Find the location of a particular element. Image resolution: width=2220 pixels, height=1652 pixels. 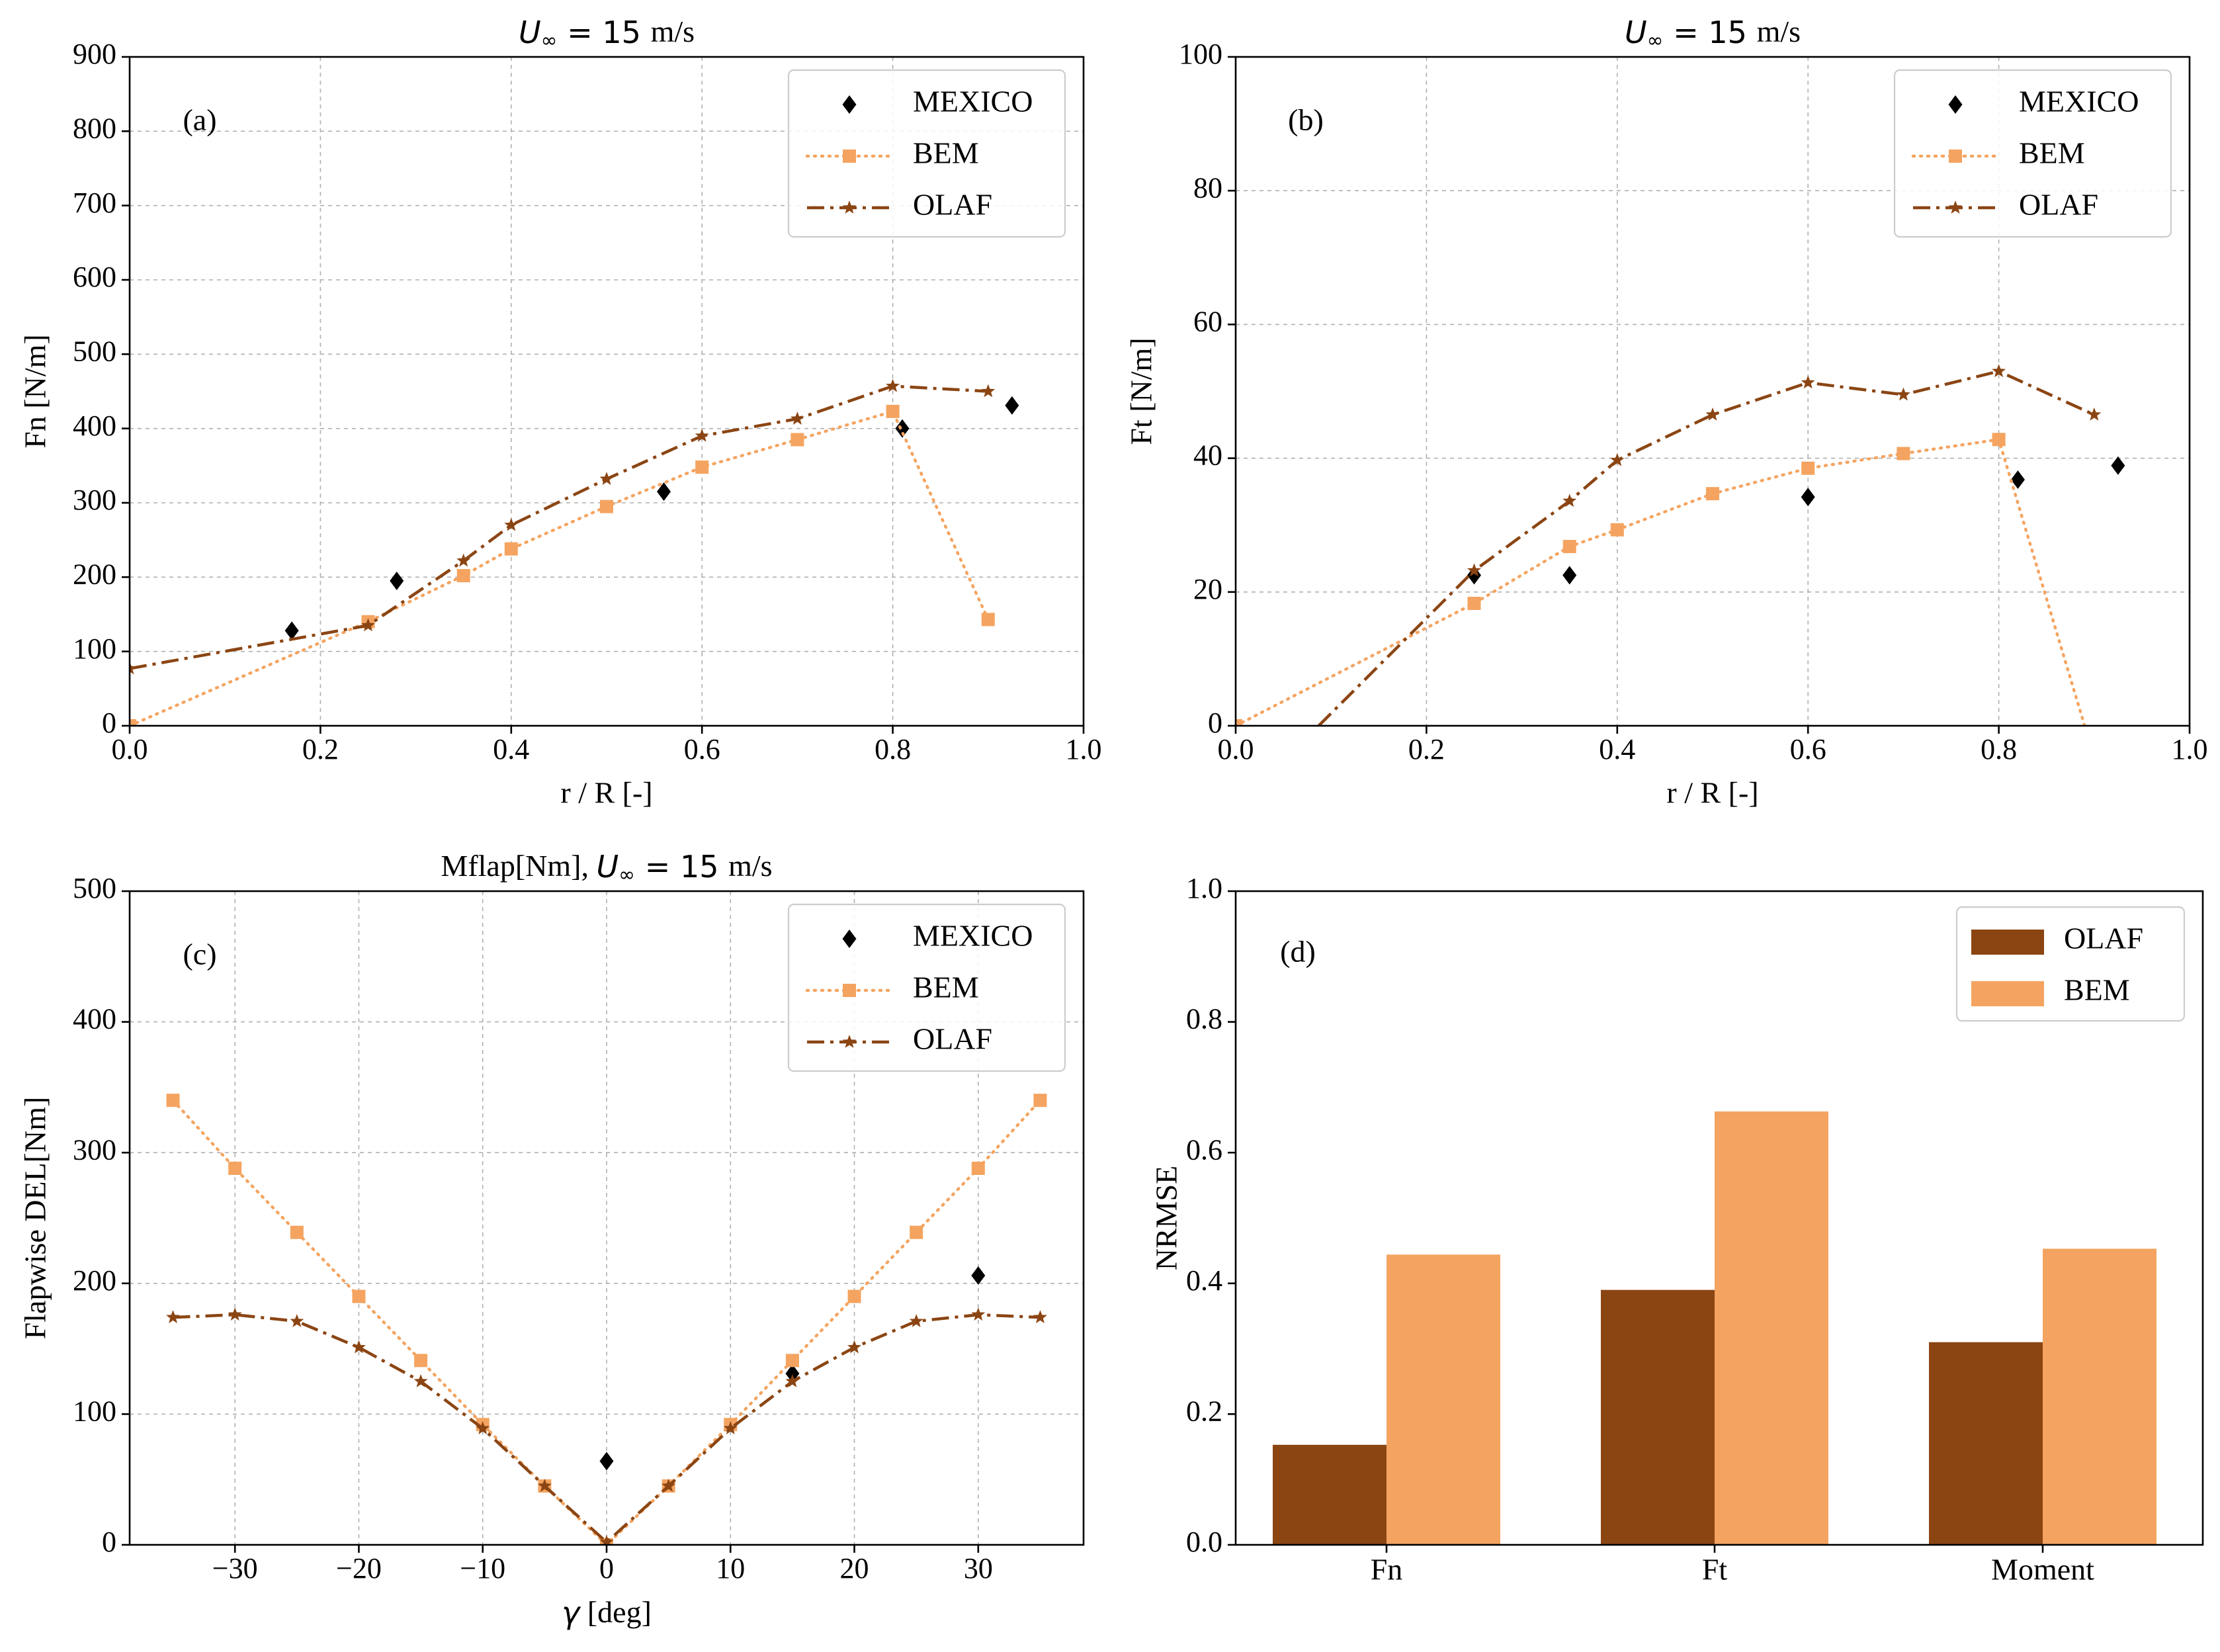

series-mexico is located at coordinates (652, 518).